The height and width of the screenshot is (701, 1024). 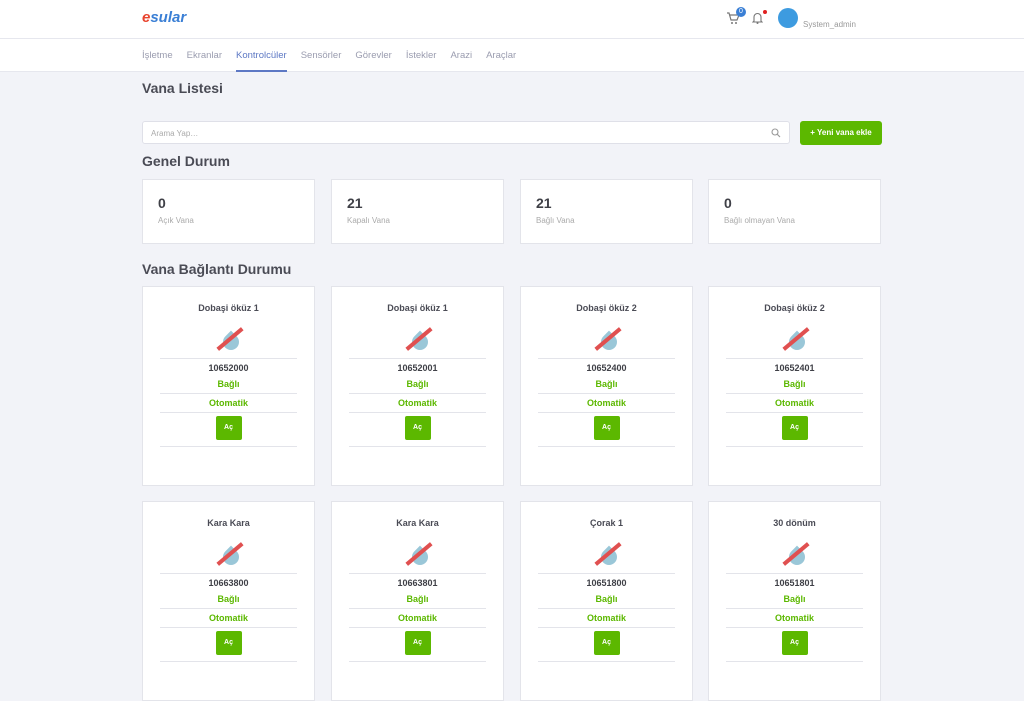 I want to click on nav-istekler: İstekler, so click(x=421, y=55).